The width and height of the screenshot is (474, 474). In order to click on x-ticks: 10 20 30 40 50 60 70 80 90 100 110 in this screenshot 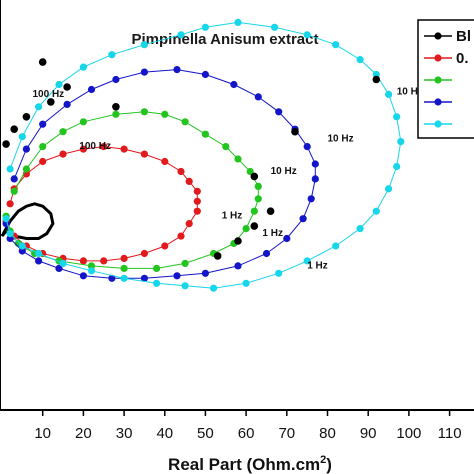, I will do `click(248, 426)`.